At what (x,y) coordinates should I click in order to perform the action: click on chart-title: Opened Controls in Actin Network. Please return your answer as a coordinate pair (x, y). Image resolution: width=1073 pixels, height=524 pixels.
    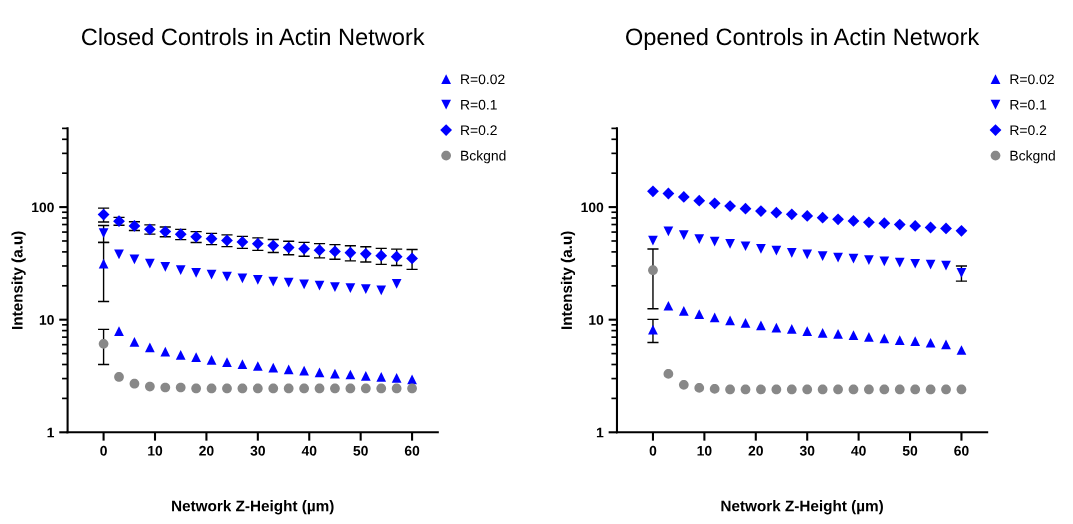
    Looking at the image, I should click on (803, 38).